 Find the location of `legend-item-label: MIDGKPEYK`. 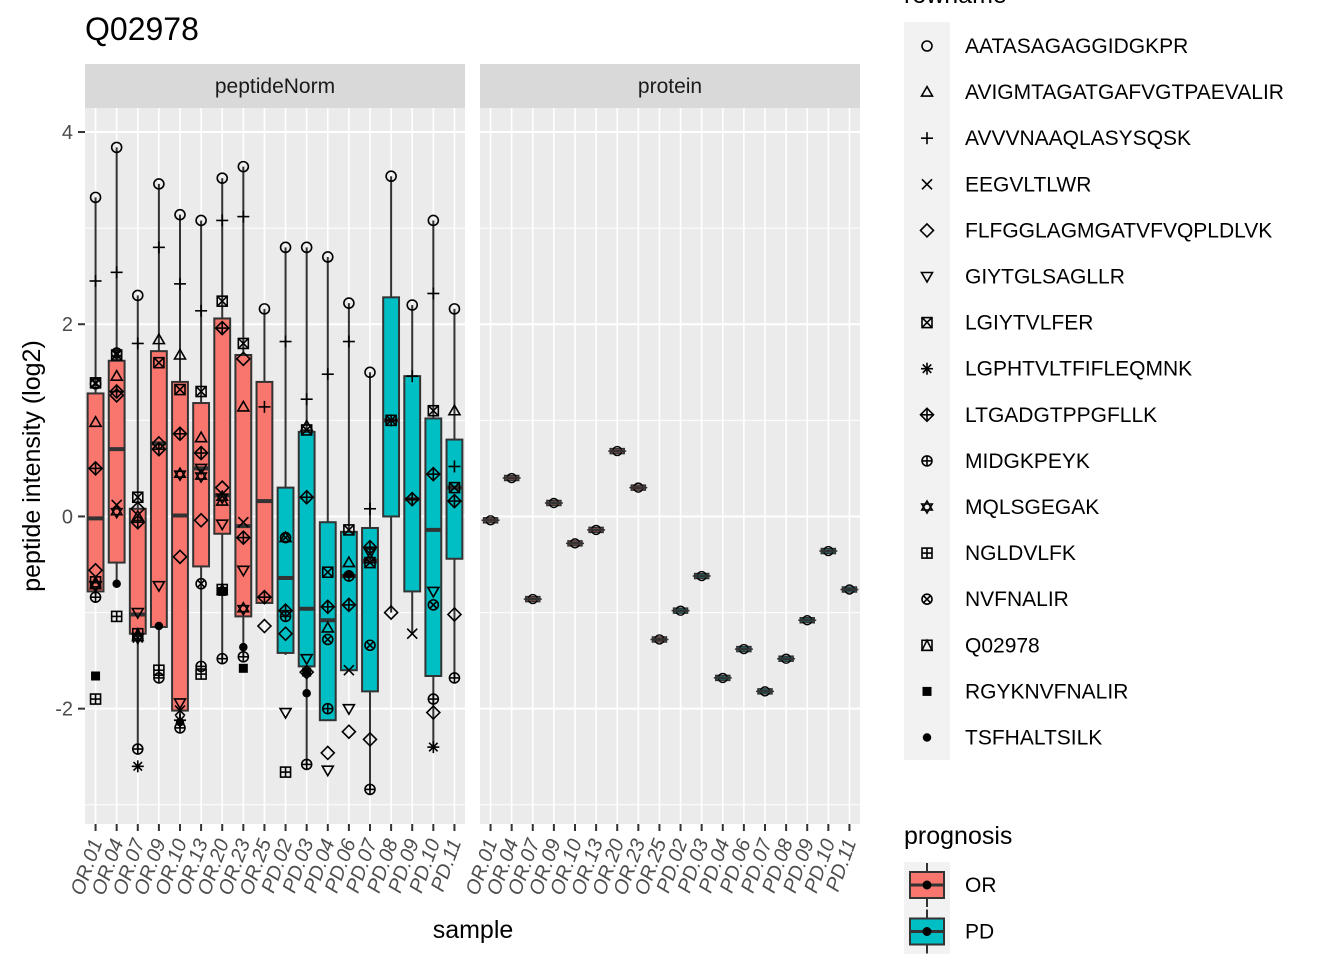

legend-item-label: MIDGKPEYK is located at coordinates (1027, 461).